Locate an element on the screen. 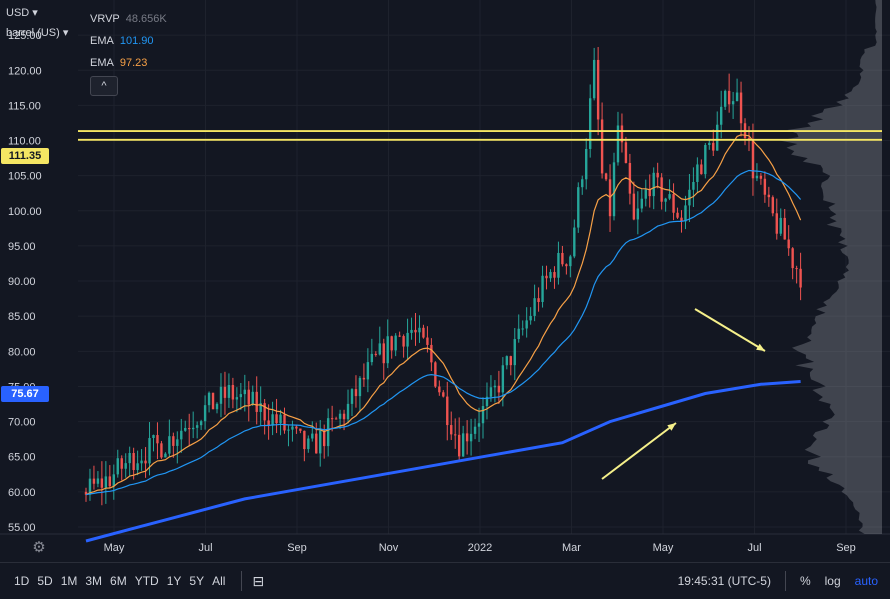  price-tag-ma: 75.67 is located at coordinates (25, 394).